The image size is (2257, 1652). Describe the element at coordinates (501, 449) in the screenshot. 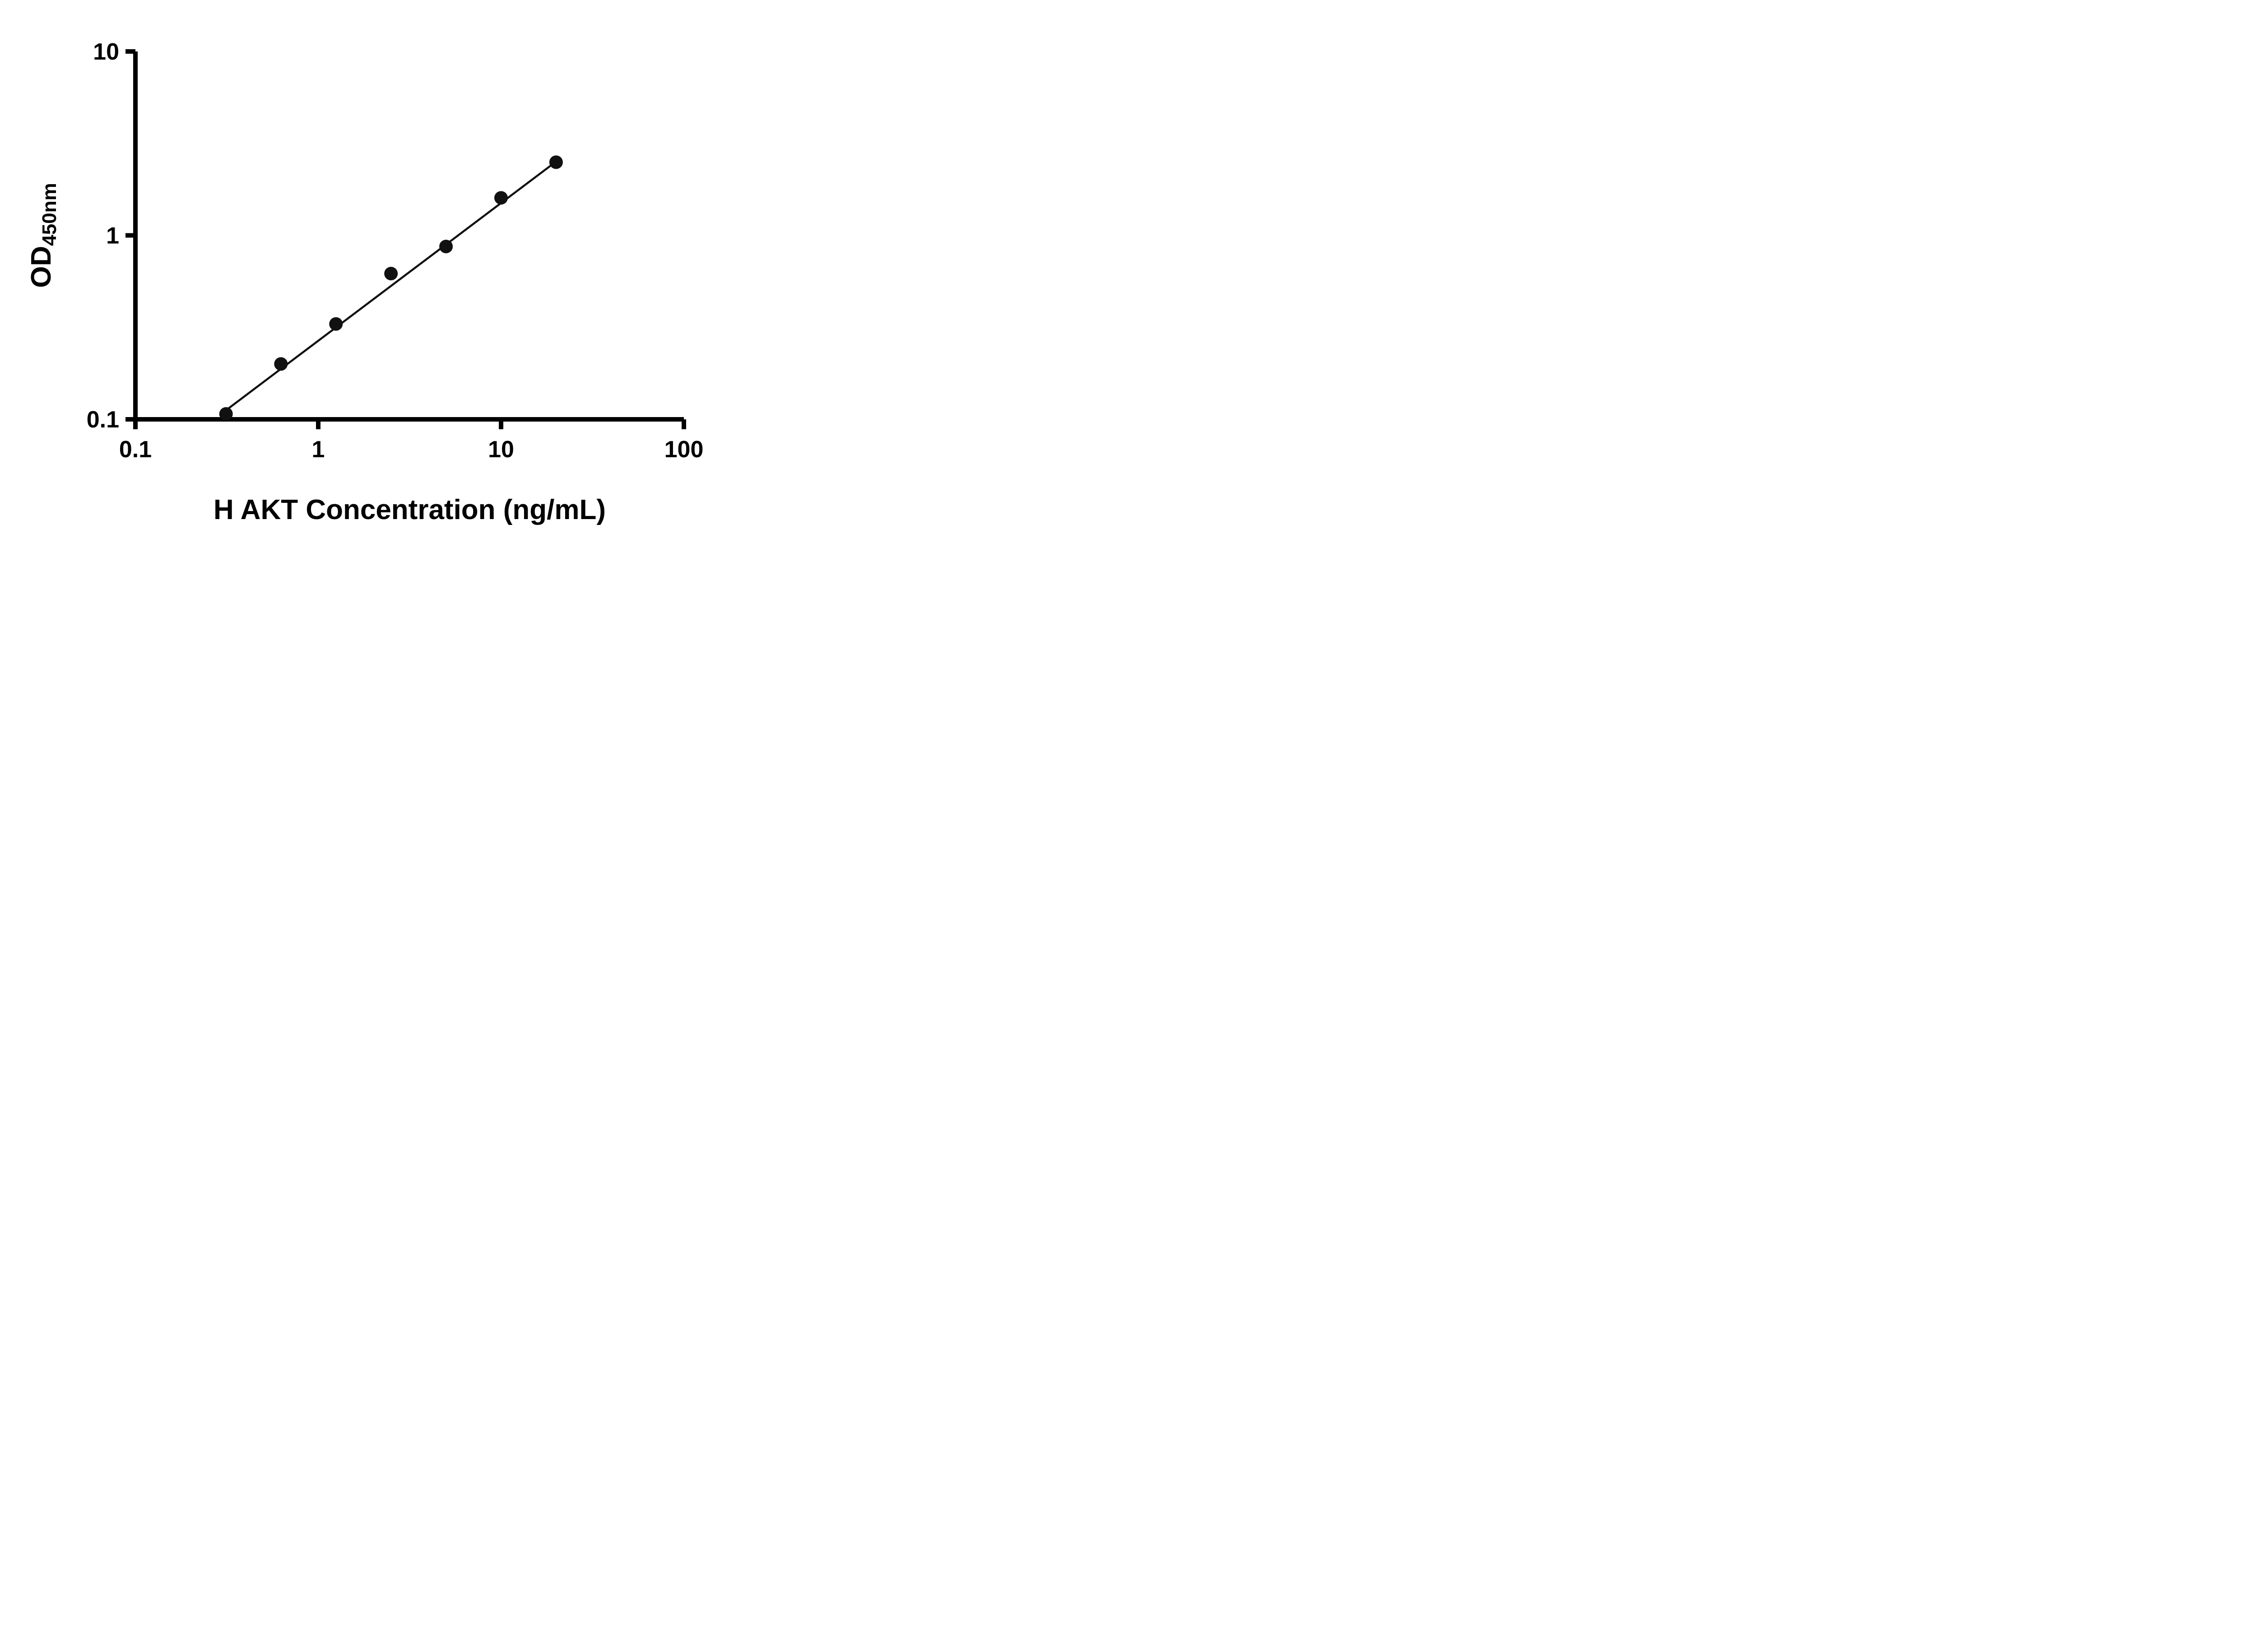

I see `x-tick-label: 10` at that location.